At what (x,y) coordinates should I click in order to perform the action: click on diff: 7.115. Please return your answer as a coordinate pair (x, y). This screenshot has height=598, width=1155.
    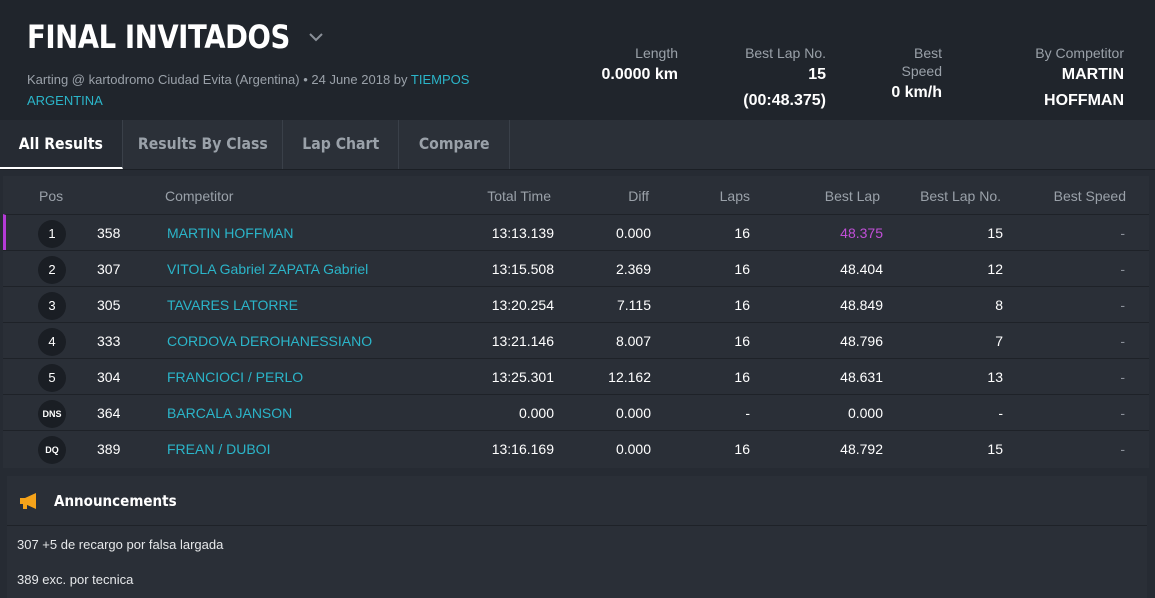
    Looking at the image, I should click on (634, 305).